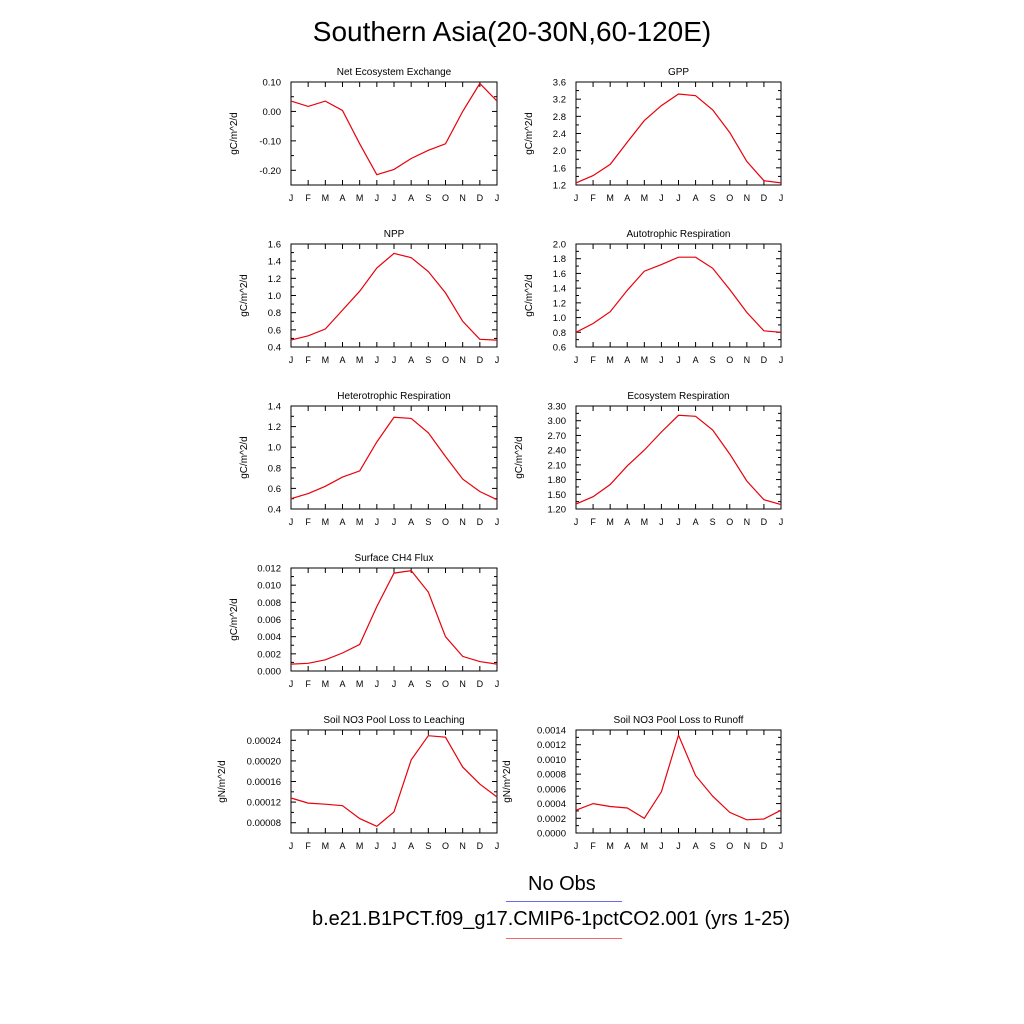 Image resolution: width=1024 pixels, height=1024 pixels. I want to click on y-tick-label: 0.10, so click(272, 83).